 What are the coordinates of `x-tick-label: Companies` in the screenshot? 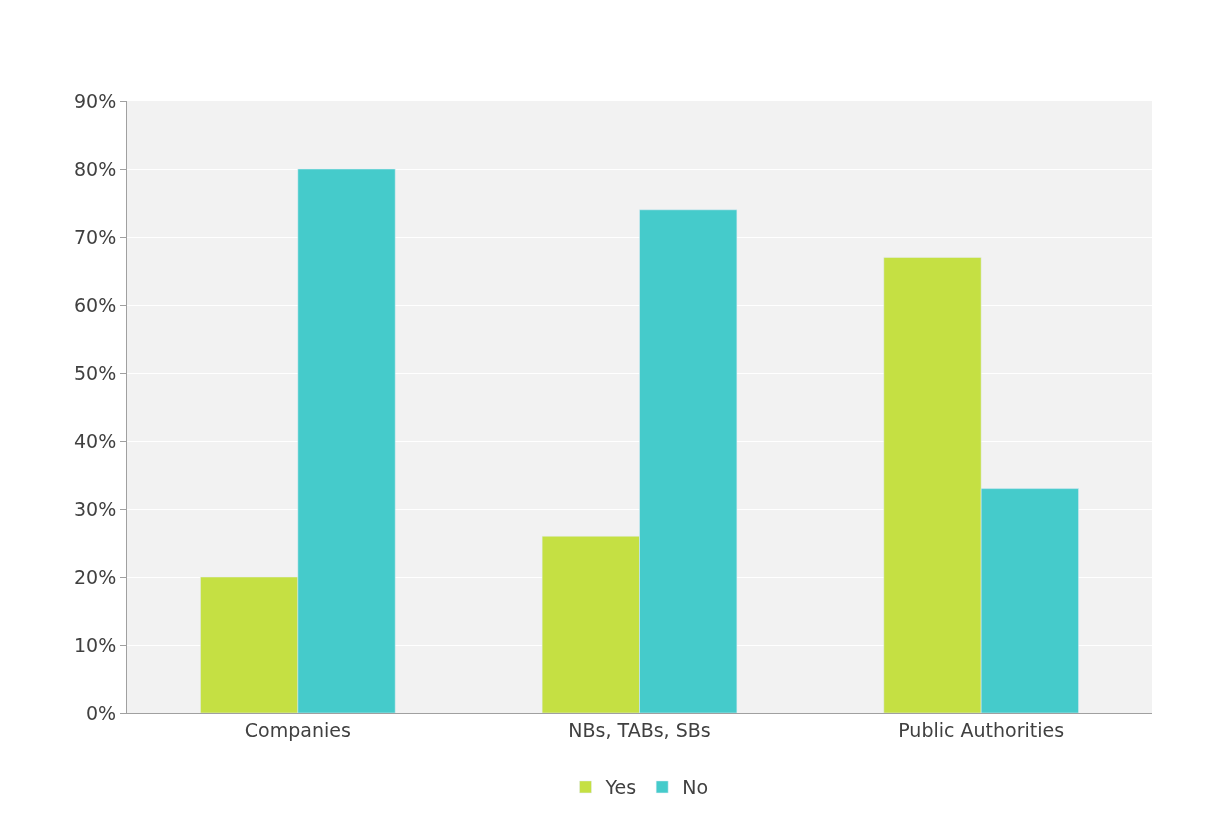 It's located at (297, 729).